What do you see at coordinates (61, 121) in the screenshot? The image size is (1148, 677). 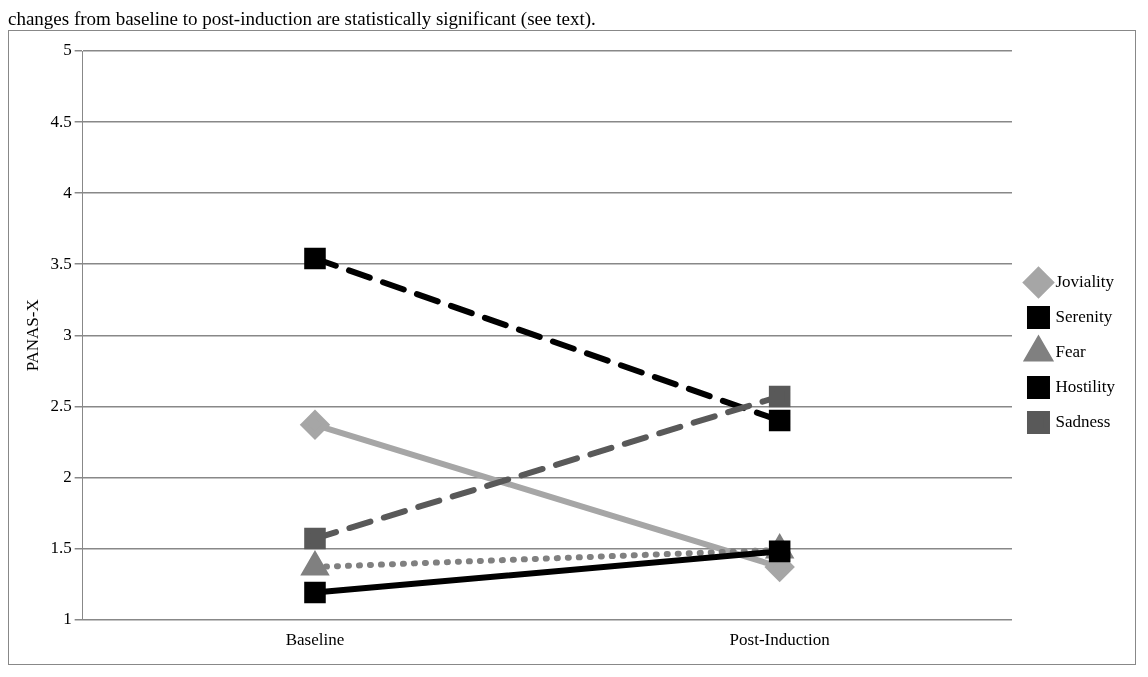 I see `y-tick-label: 4.5` at bounding box center [61, 121].